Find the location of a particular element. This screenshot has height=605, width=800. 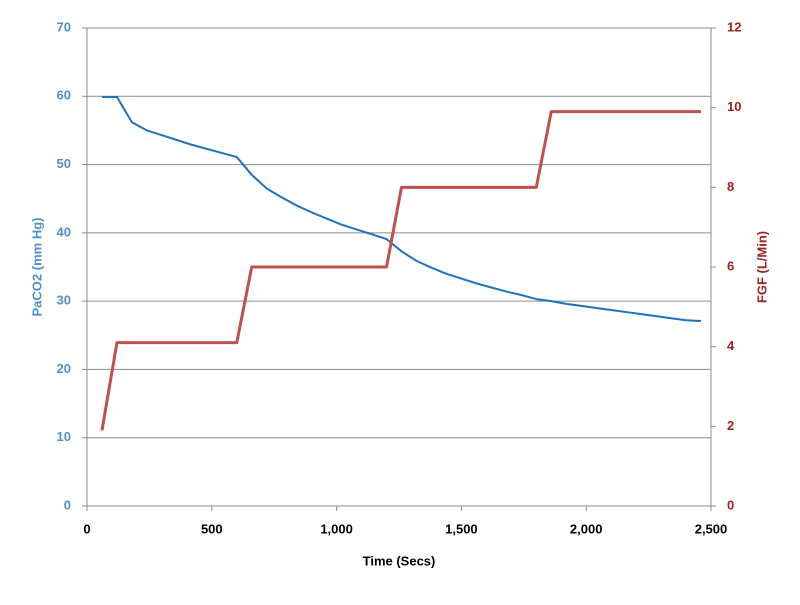

y-tick-label: 0 is located at coordinates (67, 504).